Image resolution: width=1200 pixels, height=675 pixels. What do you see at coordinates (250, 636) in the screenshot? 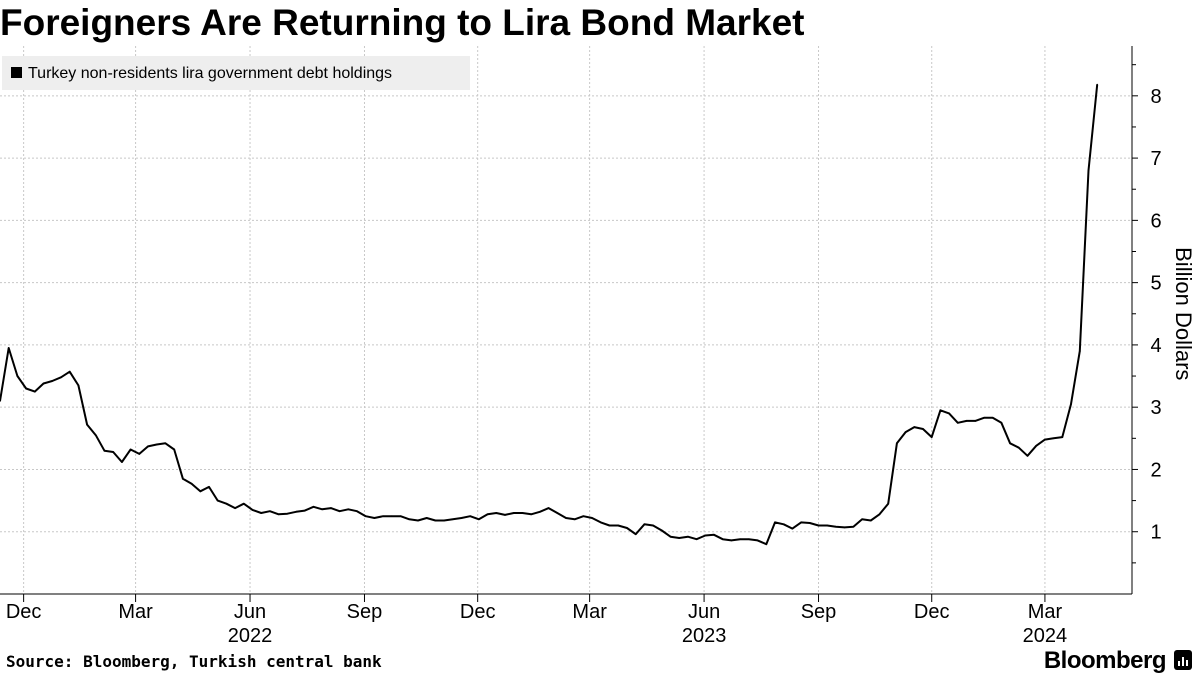
I see `x-year-label: 2022` at bounding box center [250, 636].